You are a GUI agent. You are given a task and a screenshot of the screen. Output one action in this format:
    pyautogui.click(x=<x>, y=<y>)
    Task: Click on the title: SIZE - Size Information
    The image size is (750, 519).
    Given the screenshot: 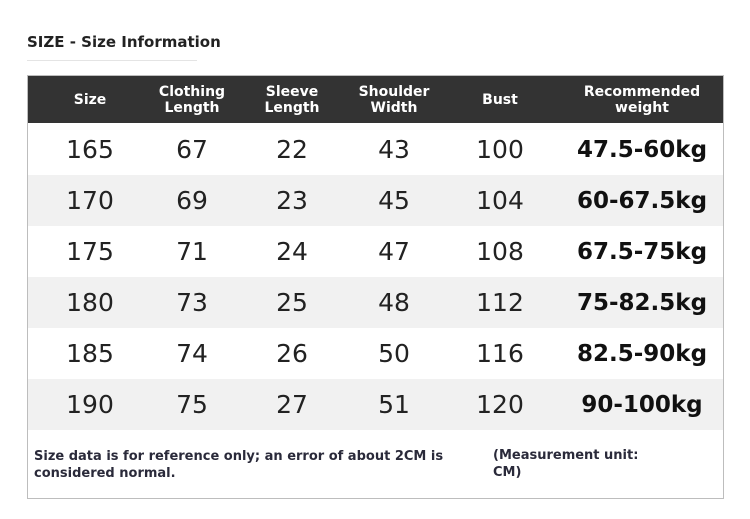 What is the action you would take?
    pyautogui.click(x=124, y=42)
    